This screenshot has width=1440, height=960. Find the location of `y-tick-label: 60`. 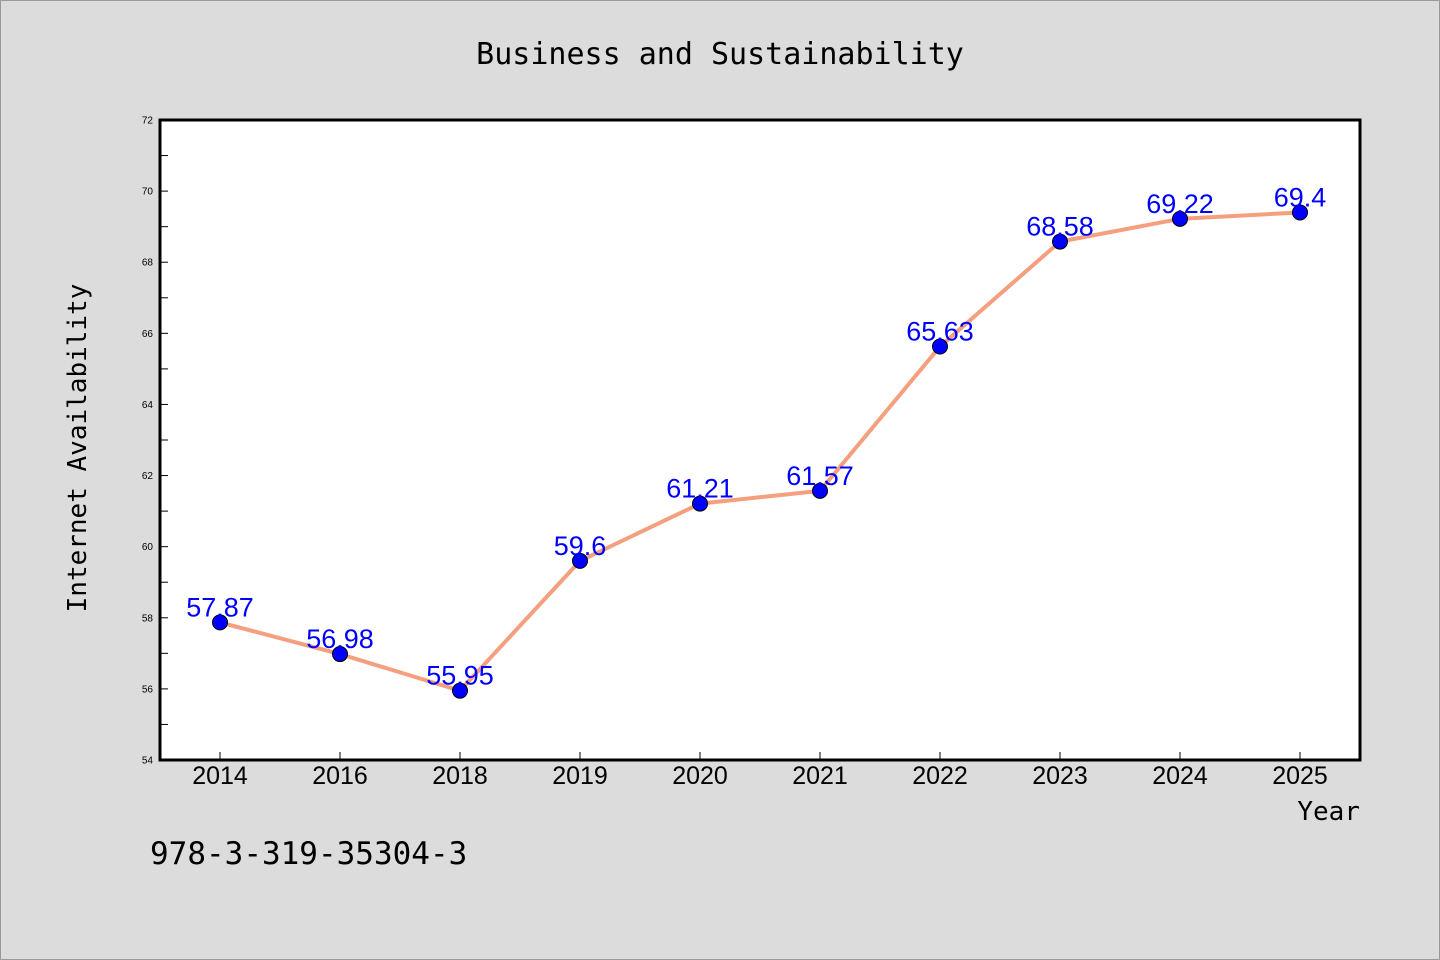

y-tick-label: 60 is located at coordinates (148, 547).